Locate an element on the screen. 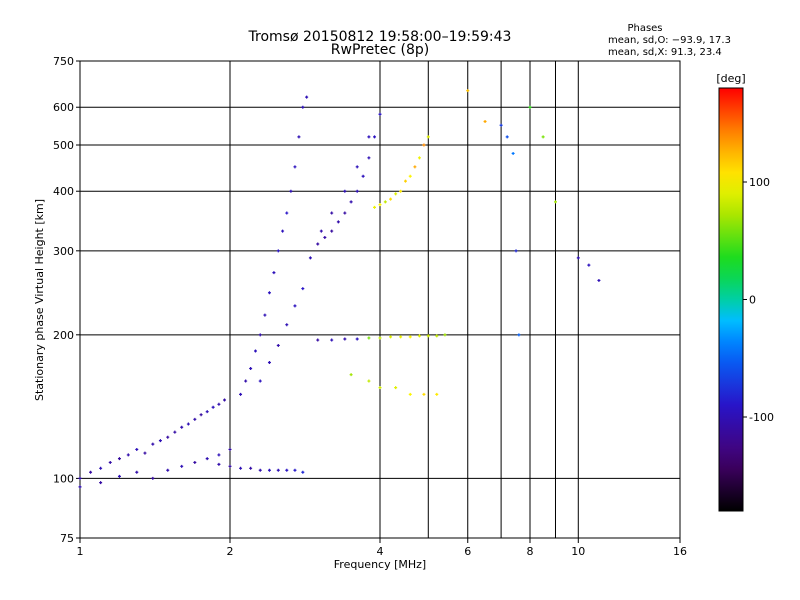  x-tick-label: 16 is located at coordinates (680, 551).